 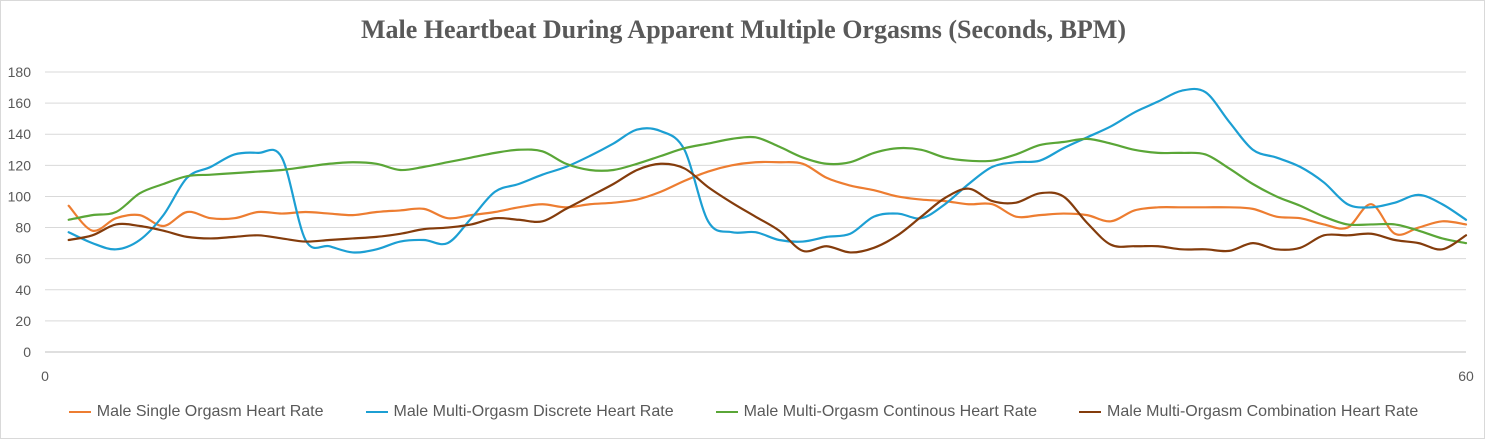 I want to click on legend-item: Male Multi-Orgasm Combination Heart Rate, so click(x=1248, y=412).